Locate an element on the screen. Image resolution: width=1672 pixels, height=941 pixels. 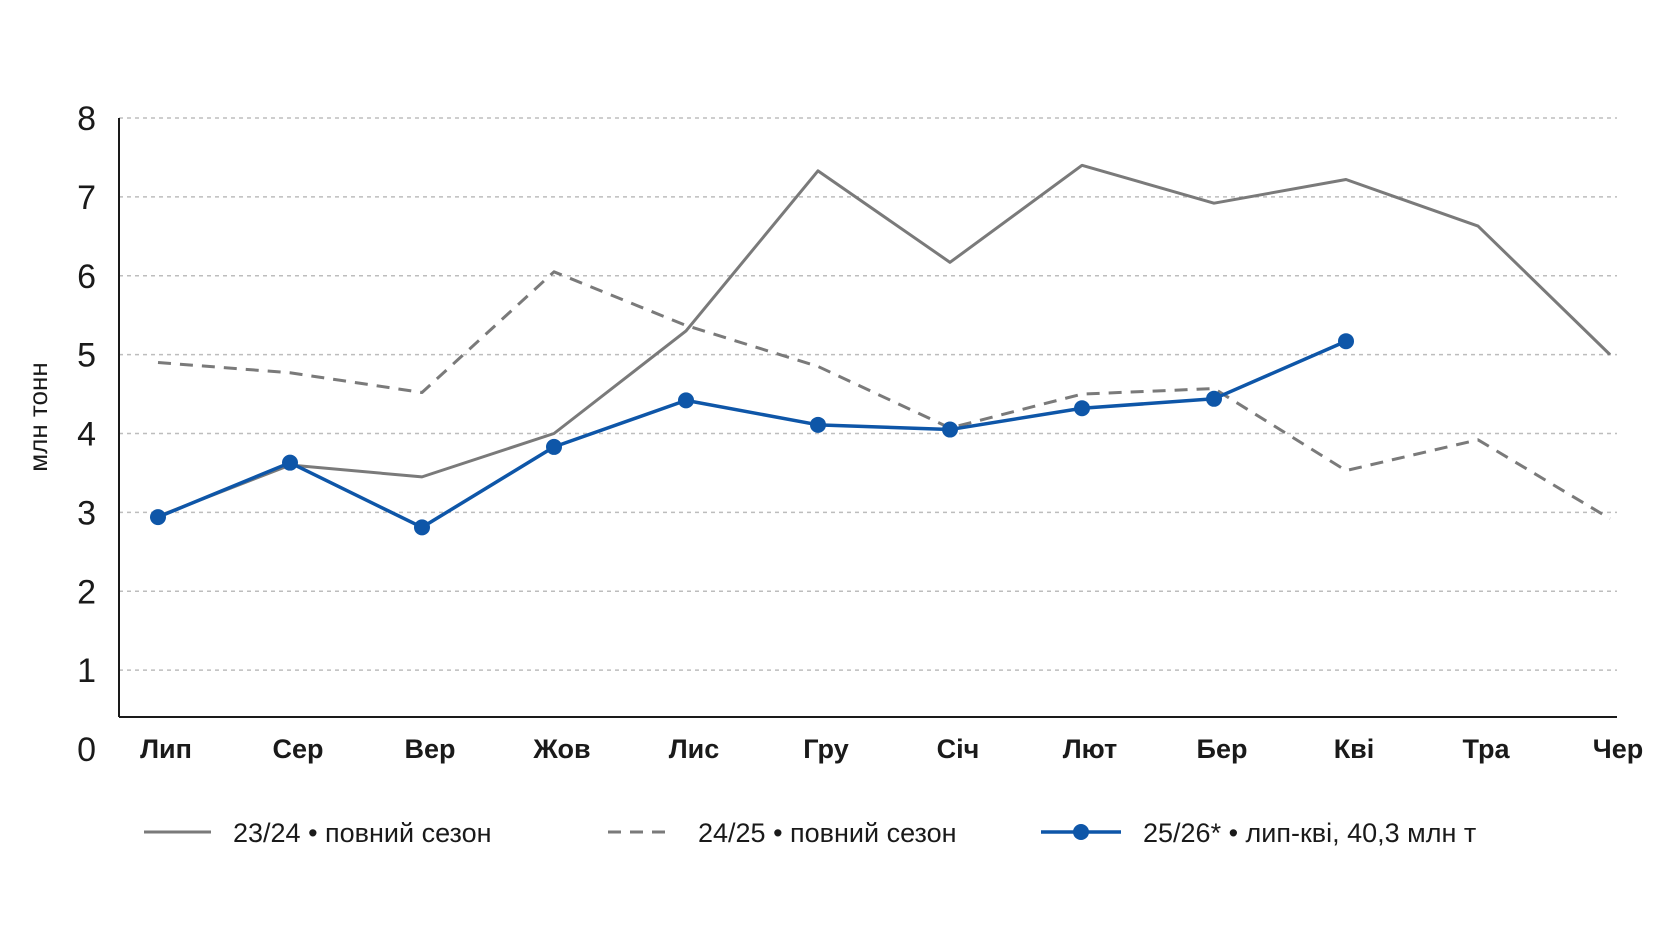
series-line is located at coordinates (752, 434).